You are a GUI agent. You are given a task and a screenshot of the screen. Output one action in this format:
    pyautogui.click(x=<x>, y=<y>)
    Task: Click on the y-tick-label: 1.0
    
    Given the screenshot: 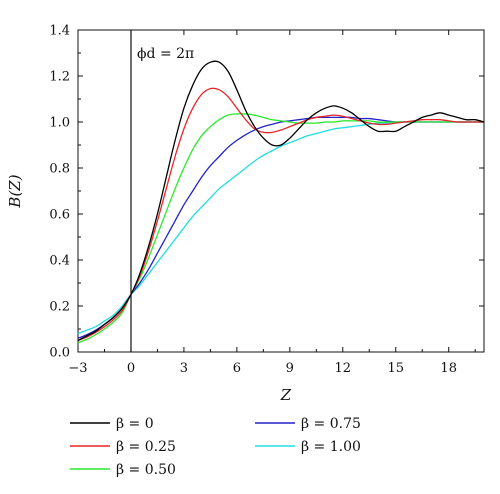 What is the action you would take?
    pyautogui.click(x=59, y=123)
    